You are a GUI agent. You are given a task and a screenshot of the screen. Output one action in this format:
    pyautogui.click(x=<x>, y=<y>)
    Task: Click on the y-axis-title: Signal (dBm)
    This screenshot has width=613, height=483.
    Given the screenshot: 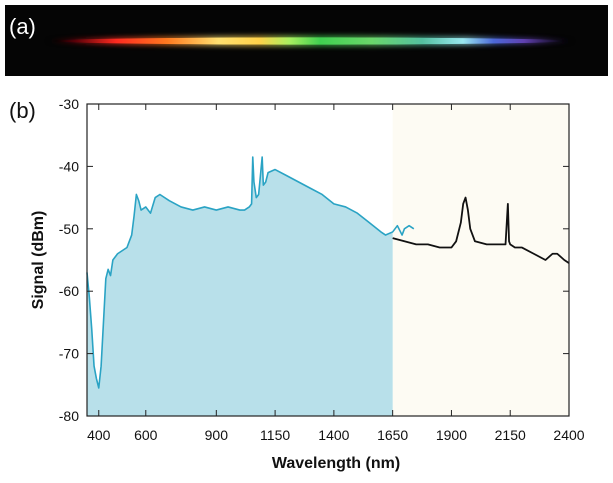 What is the action you would take?
    pyautogui.click(x=38, y=260)
    